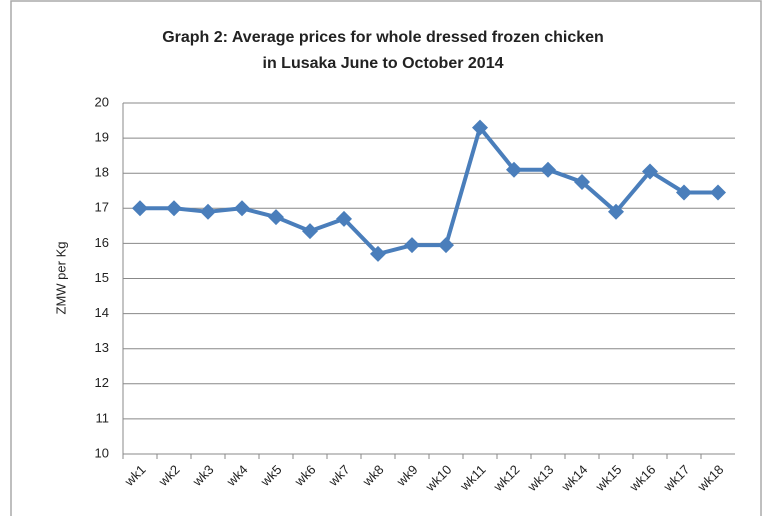  What do you see at coordinates (169, 476) in the screenshot?
I see `x-tick-label: wk2` at bounding box center [169, 476].